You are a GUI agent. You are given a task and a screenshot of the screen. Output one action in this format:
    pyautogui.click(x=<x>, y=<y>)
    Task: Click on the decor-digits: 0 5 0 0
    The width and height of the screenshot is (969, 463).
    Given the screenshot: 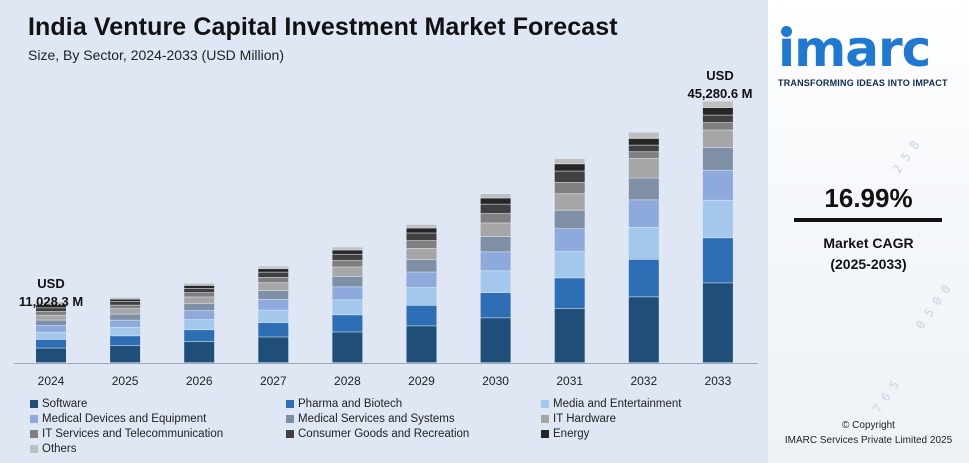 What is the action you would take?
    pyautogui.click(x=933, y=307)
    